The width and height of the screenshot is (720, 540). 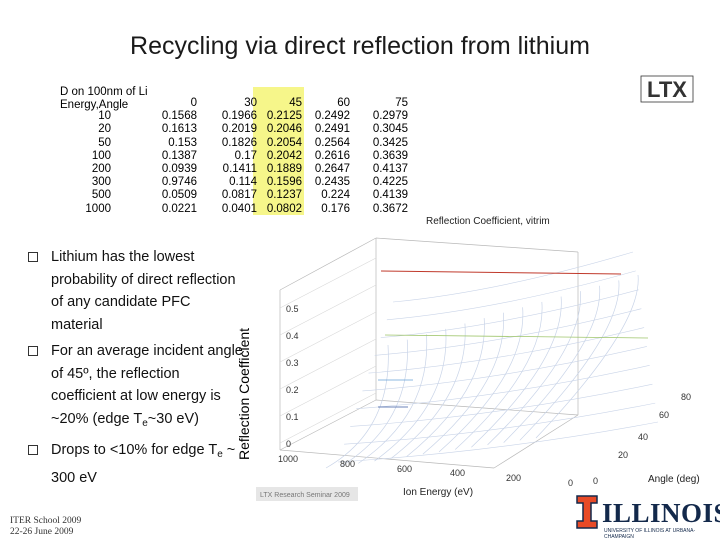 What do you see at coordinates (239, 129) in the screenshot?
I see `table-value-cell: 0.2019` at bounding box center [239, 129].